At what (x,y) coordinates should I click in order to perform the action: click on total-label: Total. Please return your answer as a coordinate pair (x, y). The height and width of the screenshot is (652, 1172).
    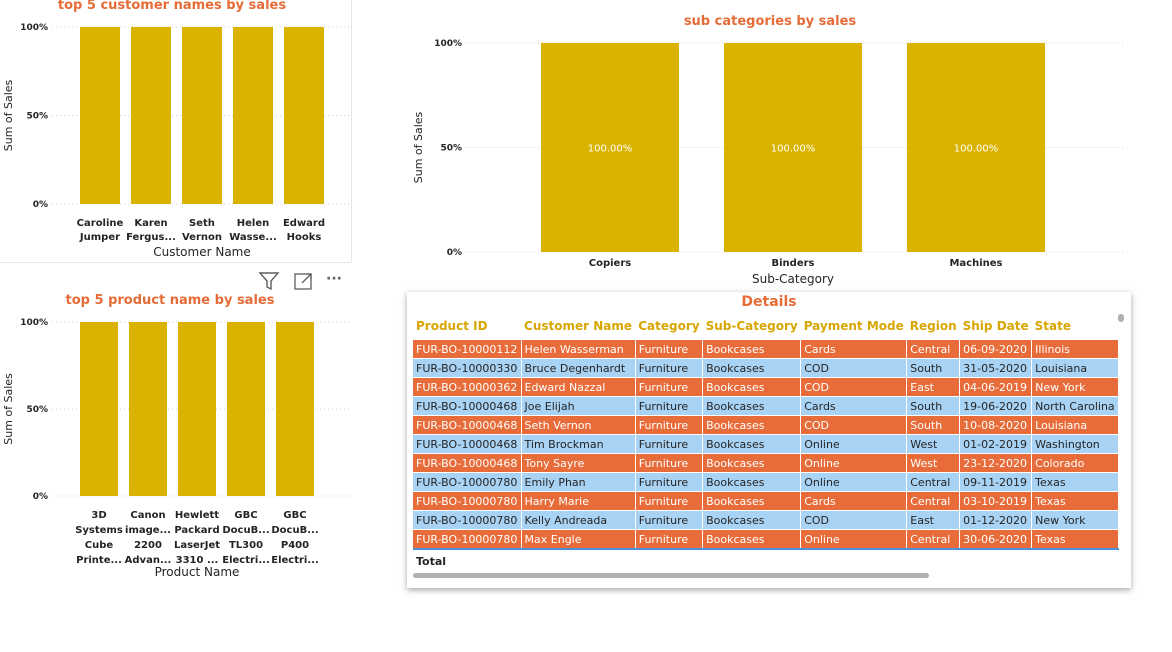
    Looking at the image, I should click on (467, 560).